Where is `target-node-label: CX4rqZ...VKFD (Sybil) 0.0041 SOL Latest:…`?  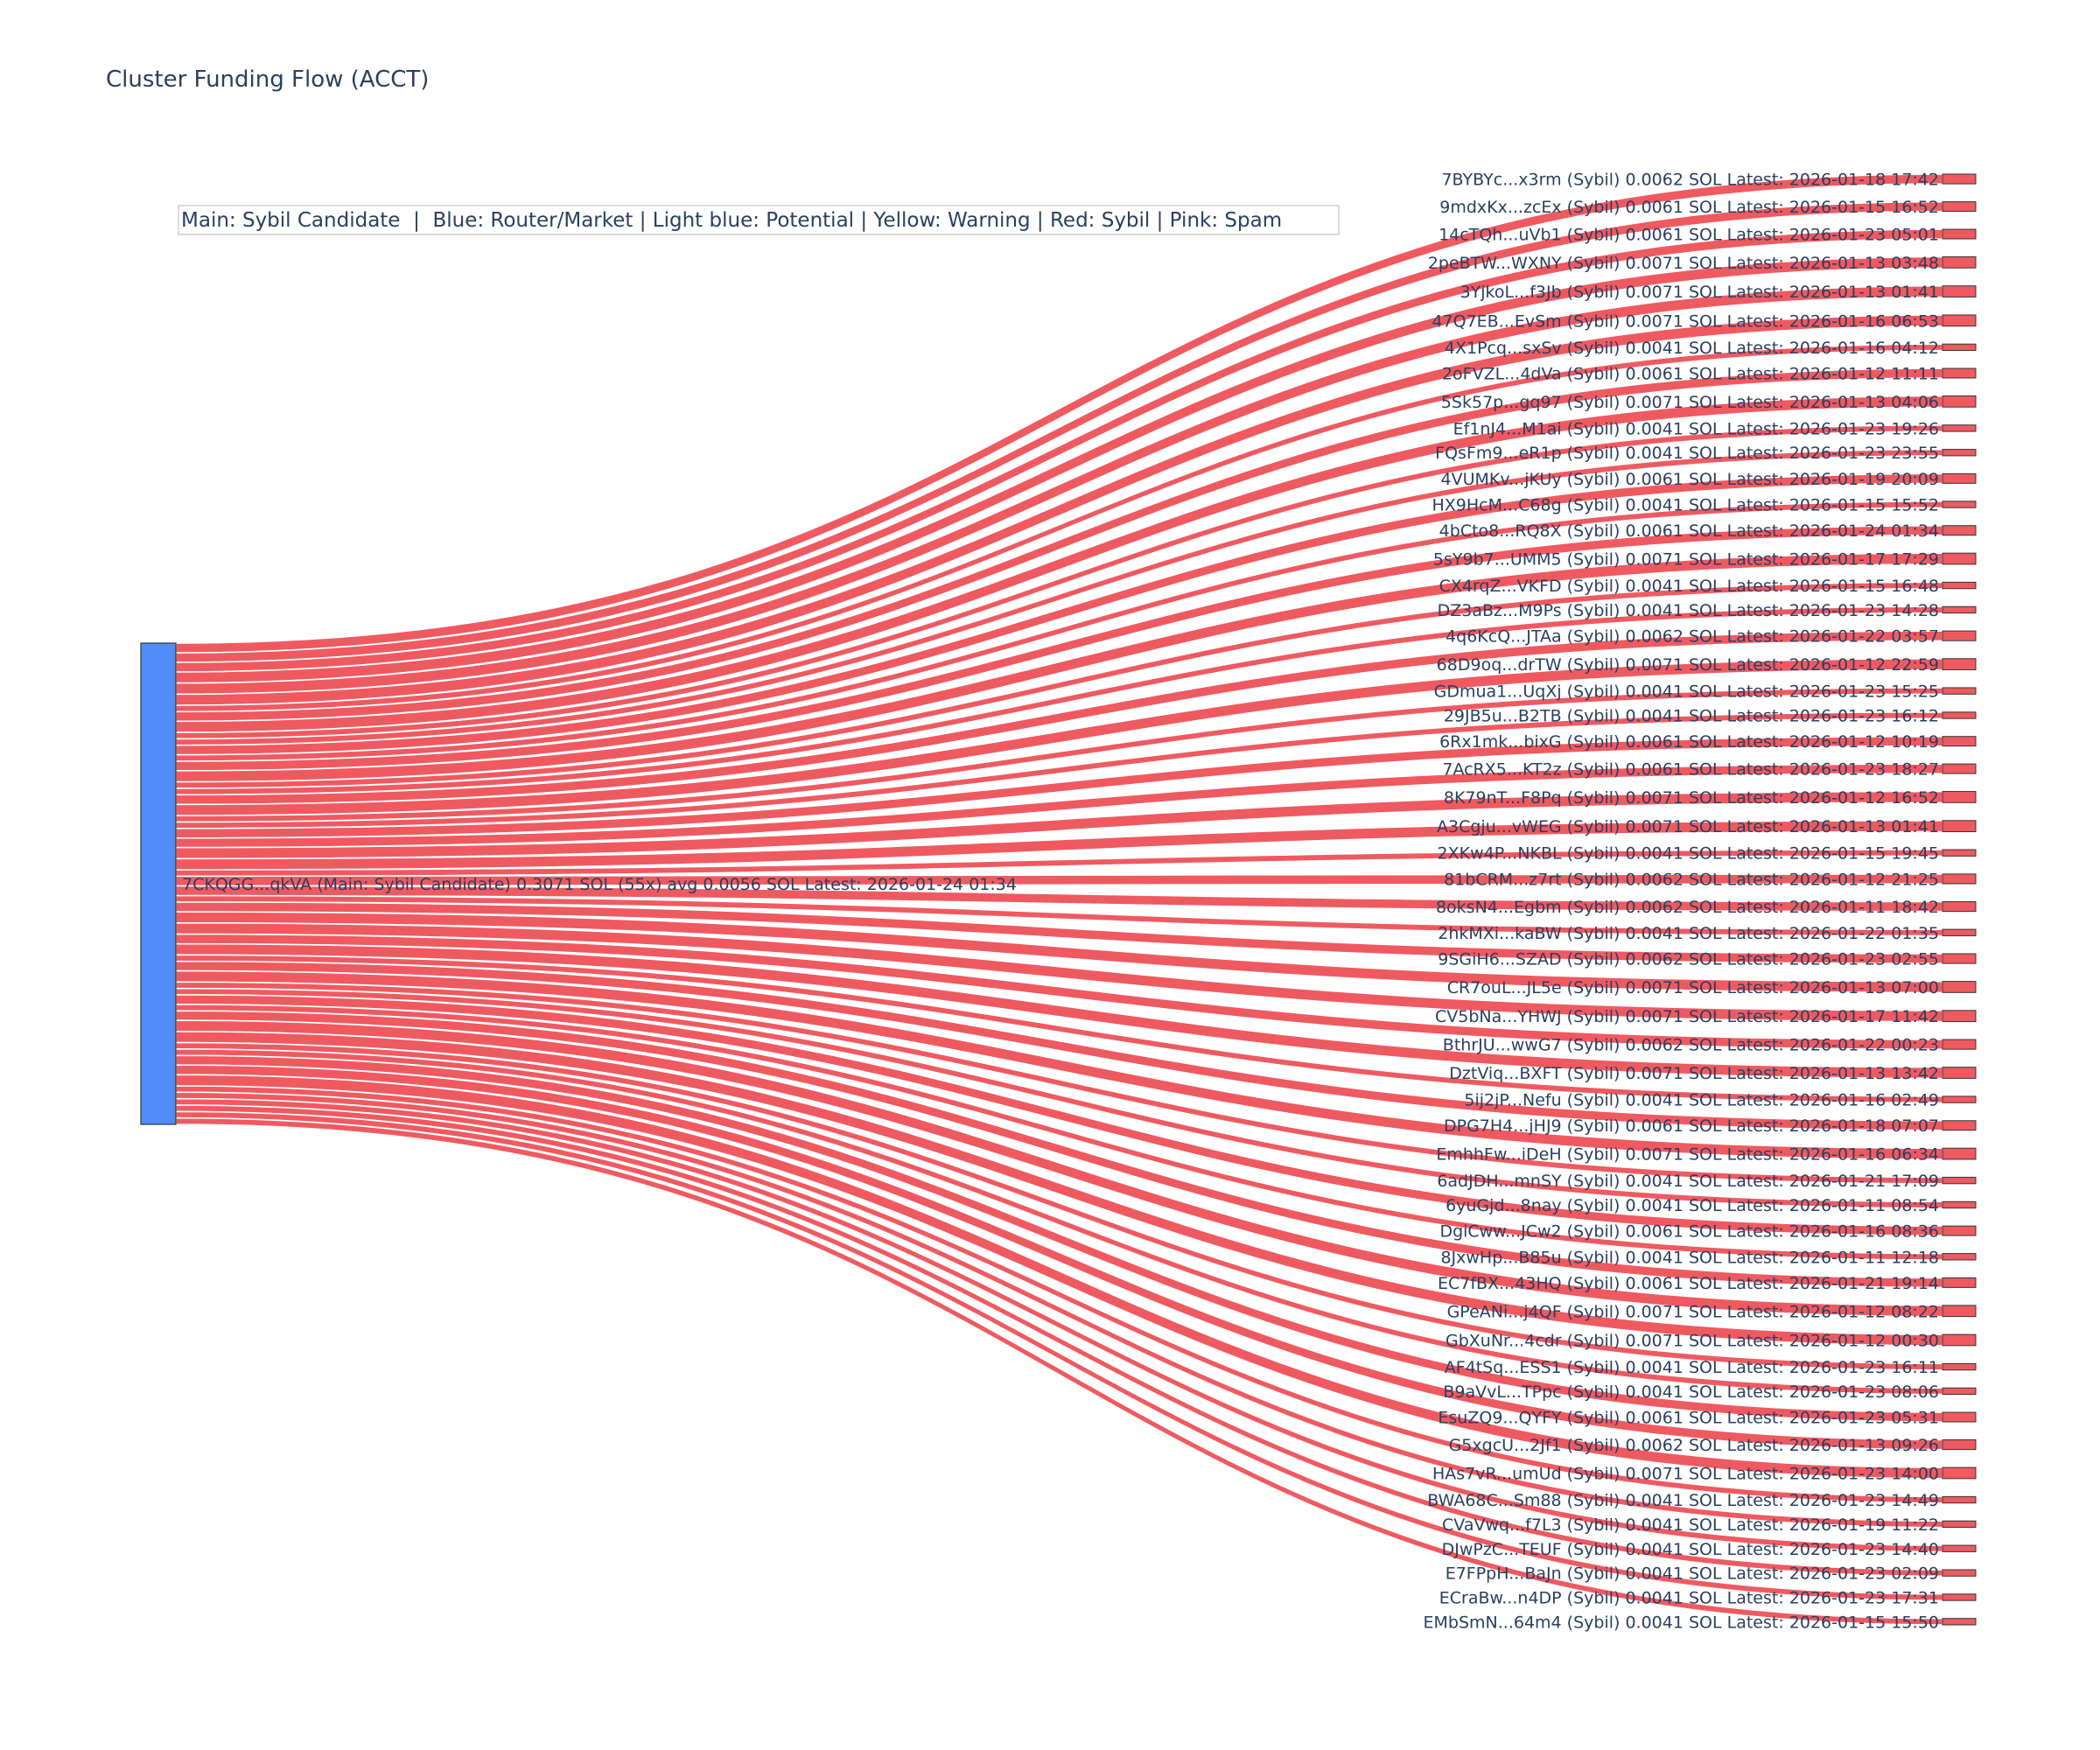 target-node-label: CX4rqZ...VKFD (Sybil) 0.0041 SOL Latest:… is located at coordinates (1689, 586).